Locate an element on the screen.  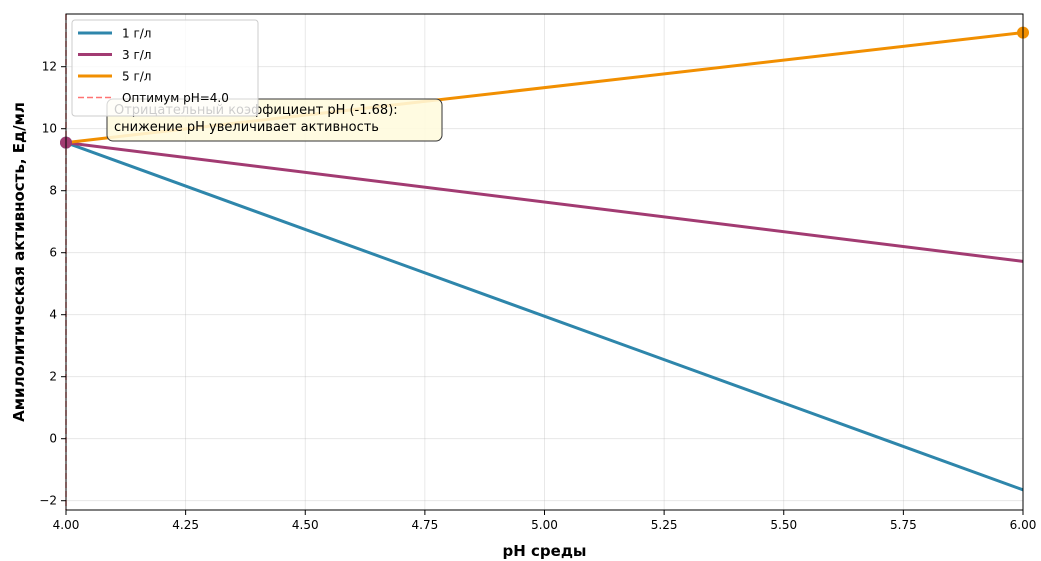
y-tick-label: 6 is located at coordinates (53, 253).